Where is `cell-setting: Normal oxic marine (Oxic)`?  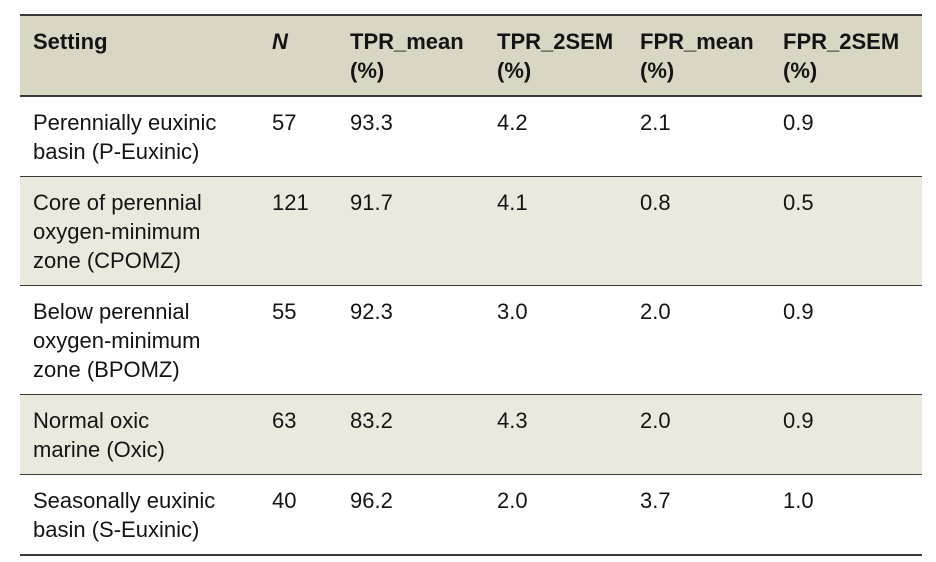 cell-setting: Normal oxic marine (Oxic) is located at coordinates (139, 434).